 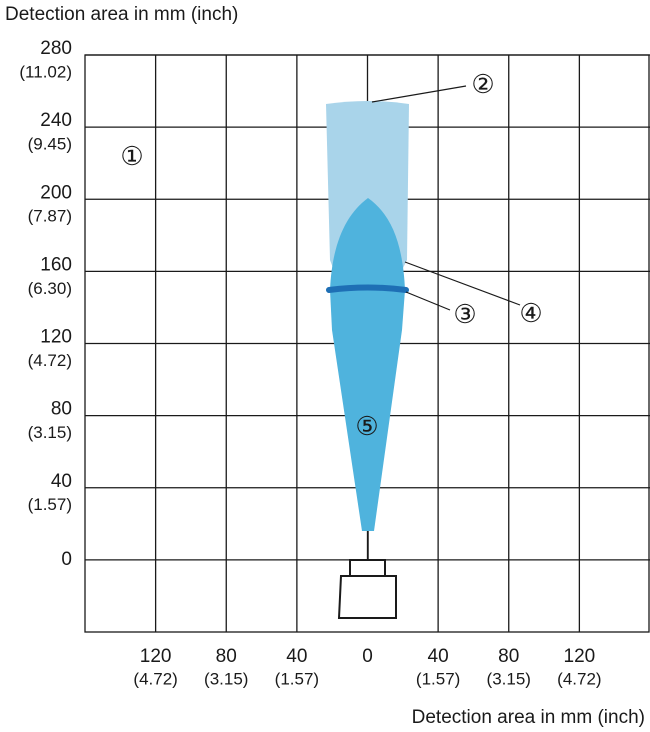 I want to click on y-tick-sublabel: (11.02), so click(x=45, y=71).